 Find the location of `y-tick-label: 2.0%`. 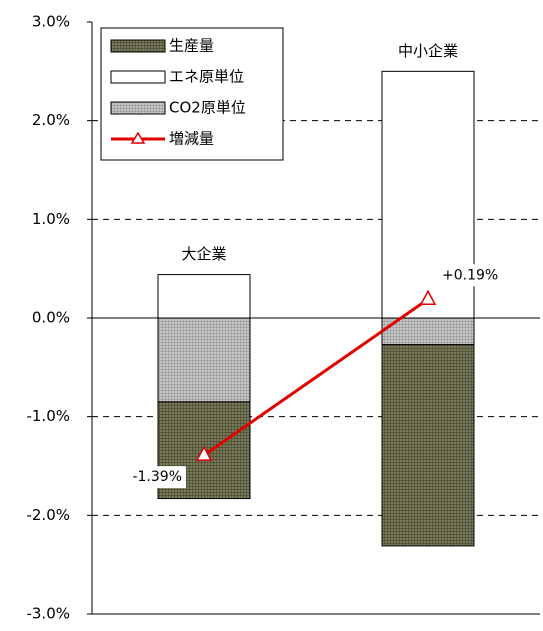

y-tick-label: 2.0% is located at coordinates (51, 120).